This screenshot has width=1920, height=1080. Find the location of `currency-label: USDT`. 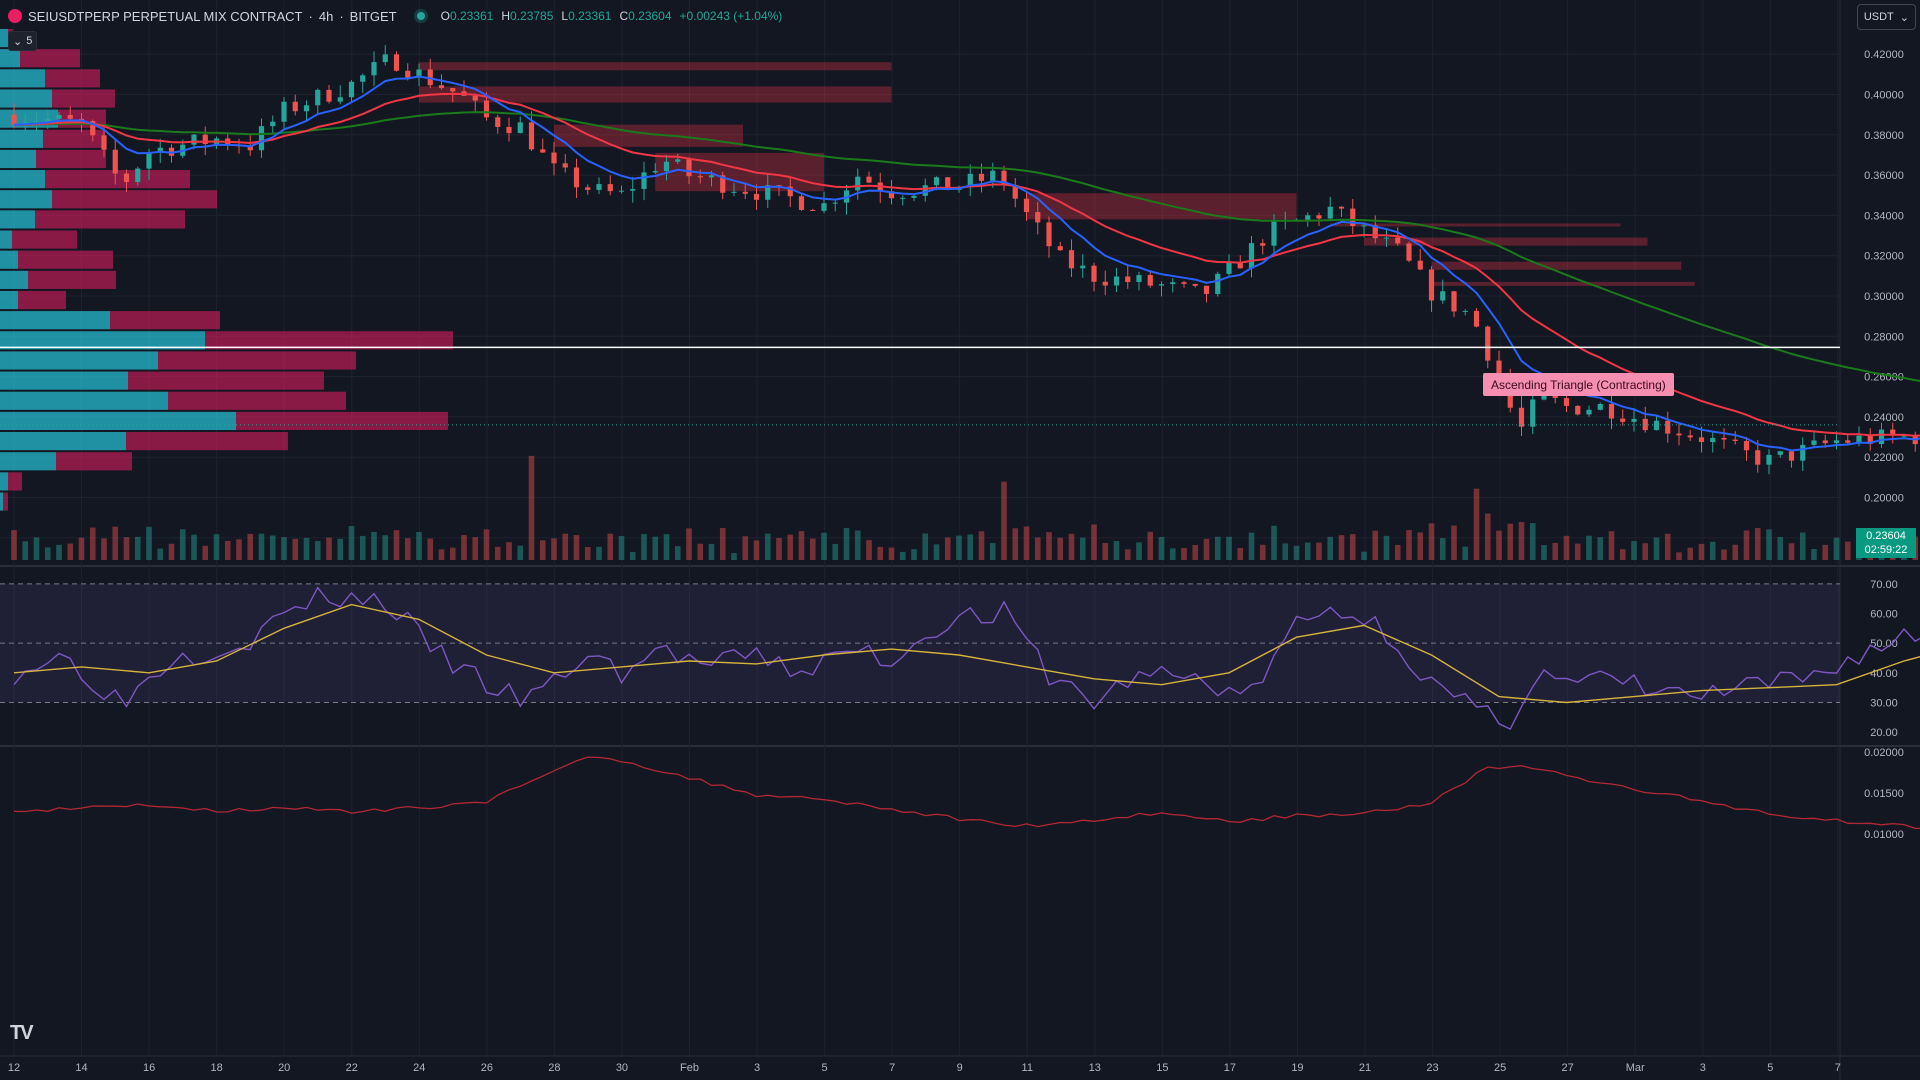

currency-label: USDT is located at coordinates (1878, 17).